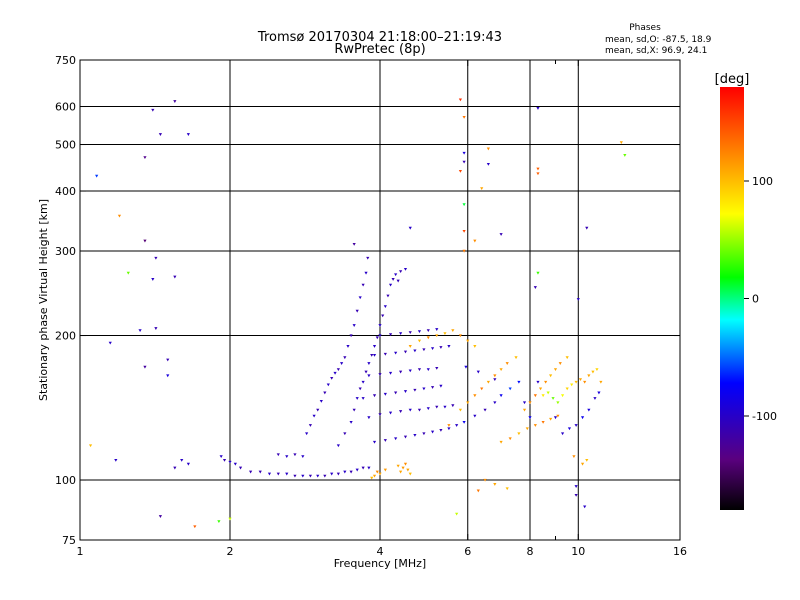 This screenshot has height=600, width=800. What do you see at coordinates (645, 28) in the screenshot?
I see `phases-title: Phases` at bounding box center [645, 28].